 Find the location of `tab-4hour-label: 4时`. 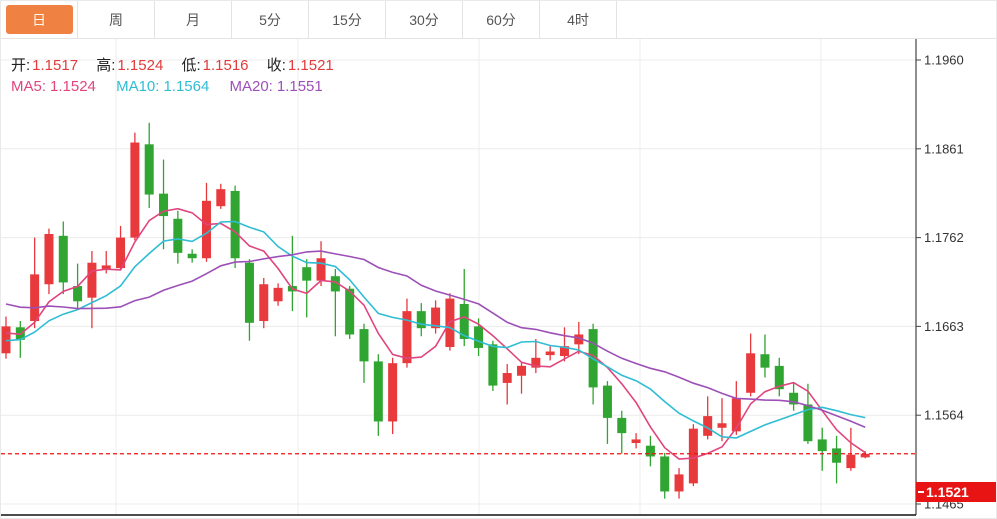

tab-4hour-label: 4时 is located at coordinates (578, 19).